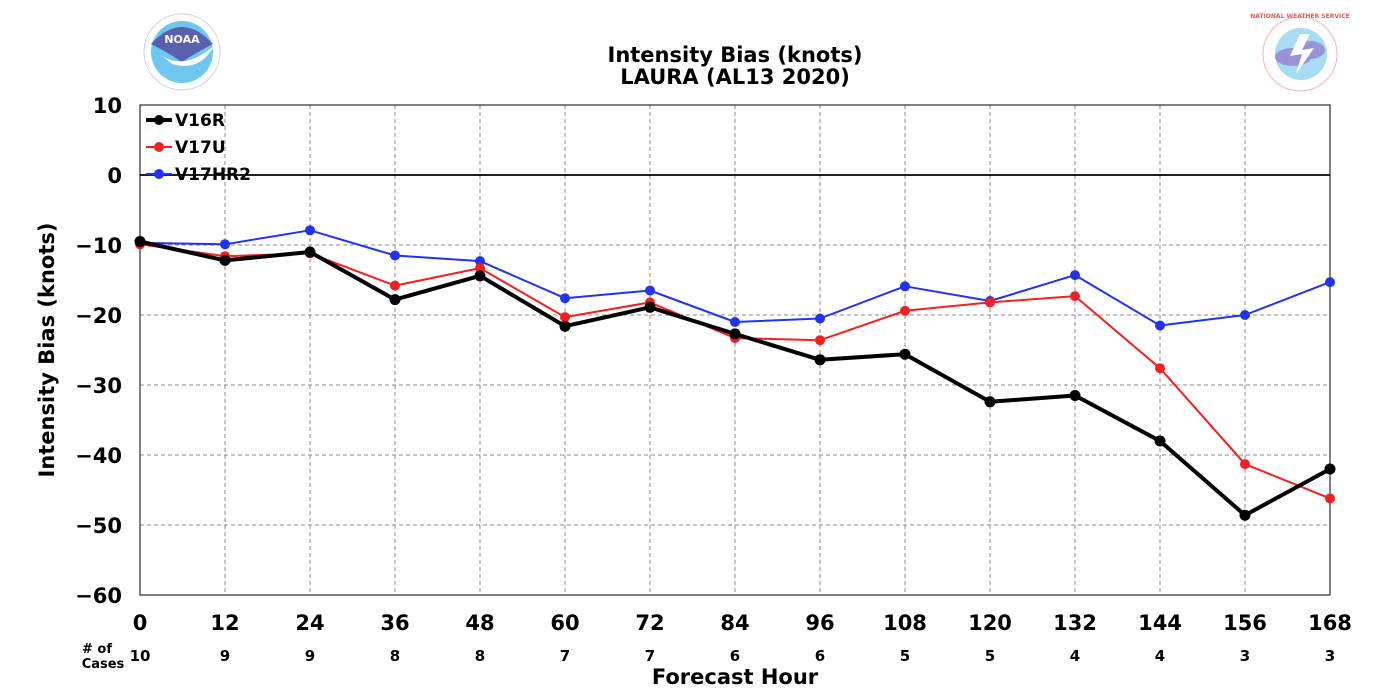 The image size is (1400, 700). I want to click on legend-item-v17u: V17U, so click(186, 148).